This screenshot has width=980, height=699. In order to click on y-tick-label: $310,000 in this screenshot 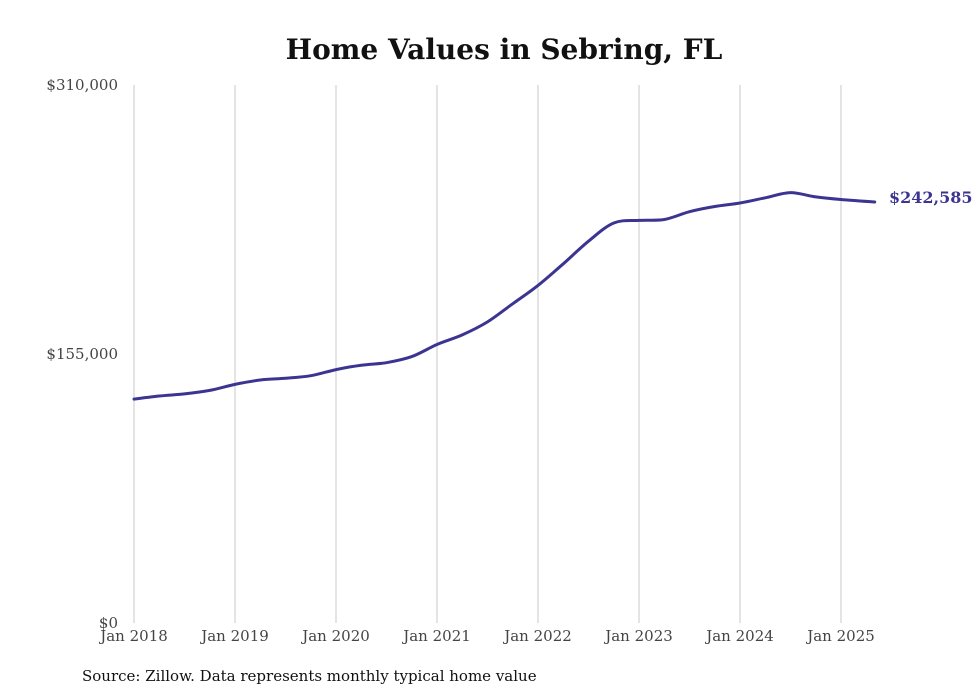, I will do `click(82, 85)`.